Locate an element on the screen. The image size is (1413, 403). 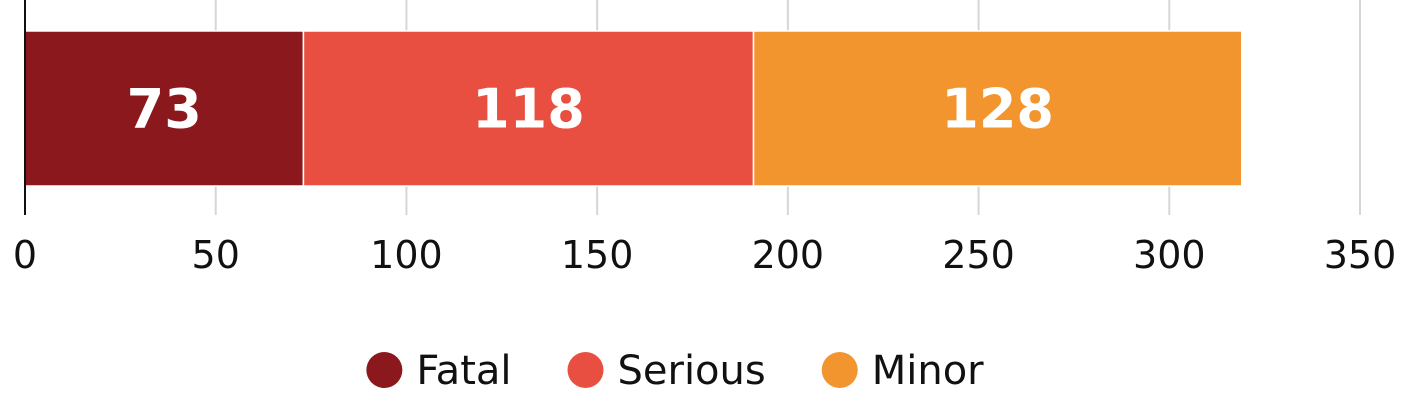
bar-segment-minor is located at coordinates (997, 108).